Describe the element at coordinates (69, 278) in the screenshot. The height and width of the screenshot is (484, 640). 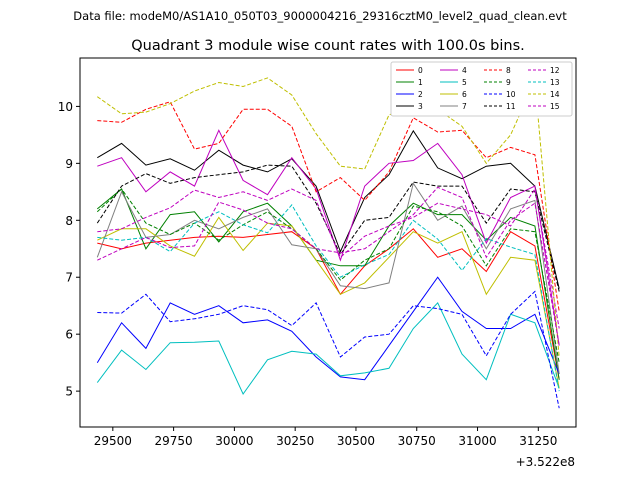
I see `y-tick-label: 7` at that location.